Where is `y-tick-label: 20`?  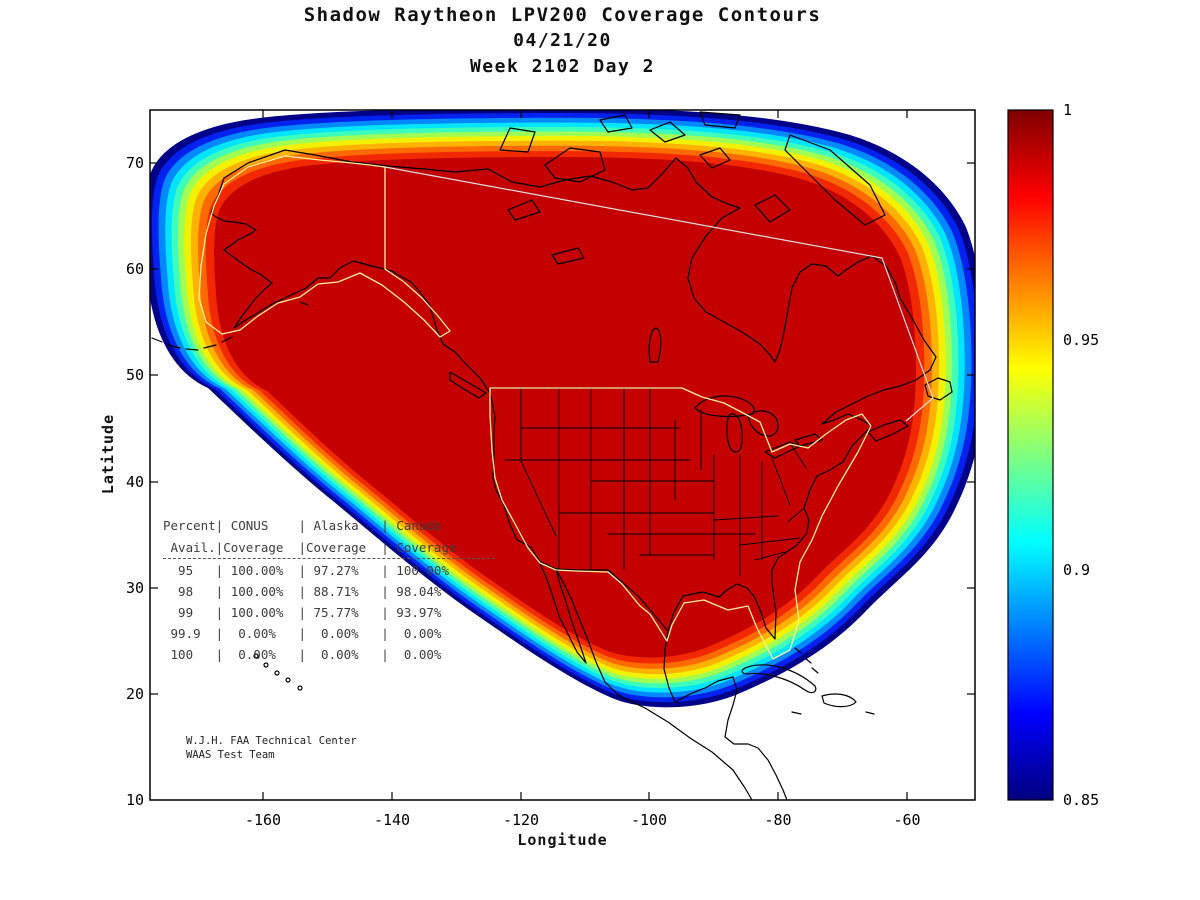
y-tick-label: 20 is located at coordinates (134, 694).